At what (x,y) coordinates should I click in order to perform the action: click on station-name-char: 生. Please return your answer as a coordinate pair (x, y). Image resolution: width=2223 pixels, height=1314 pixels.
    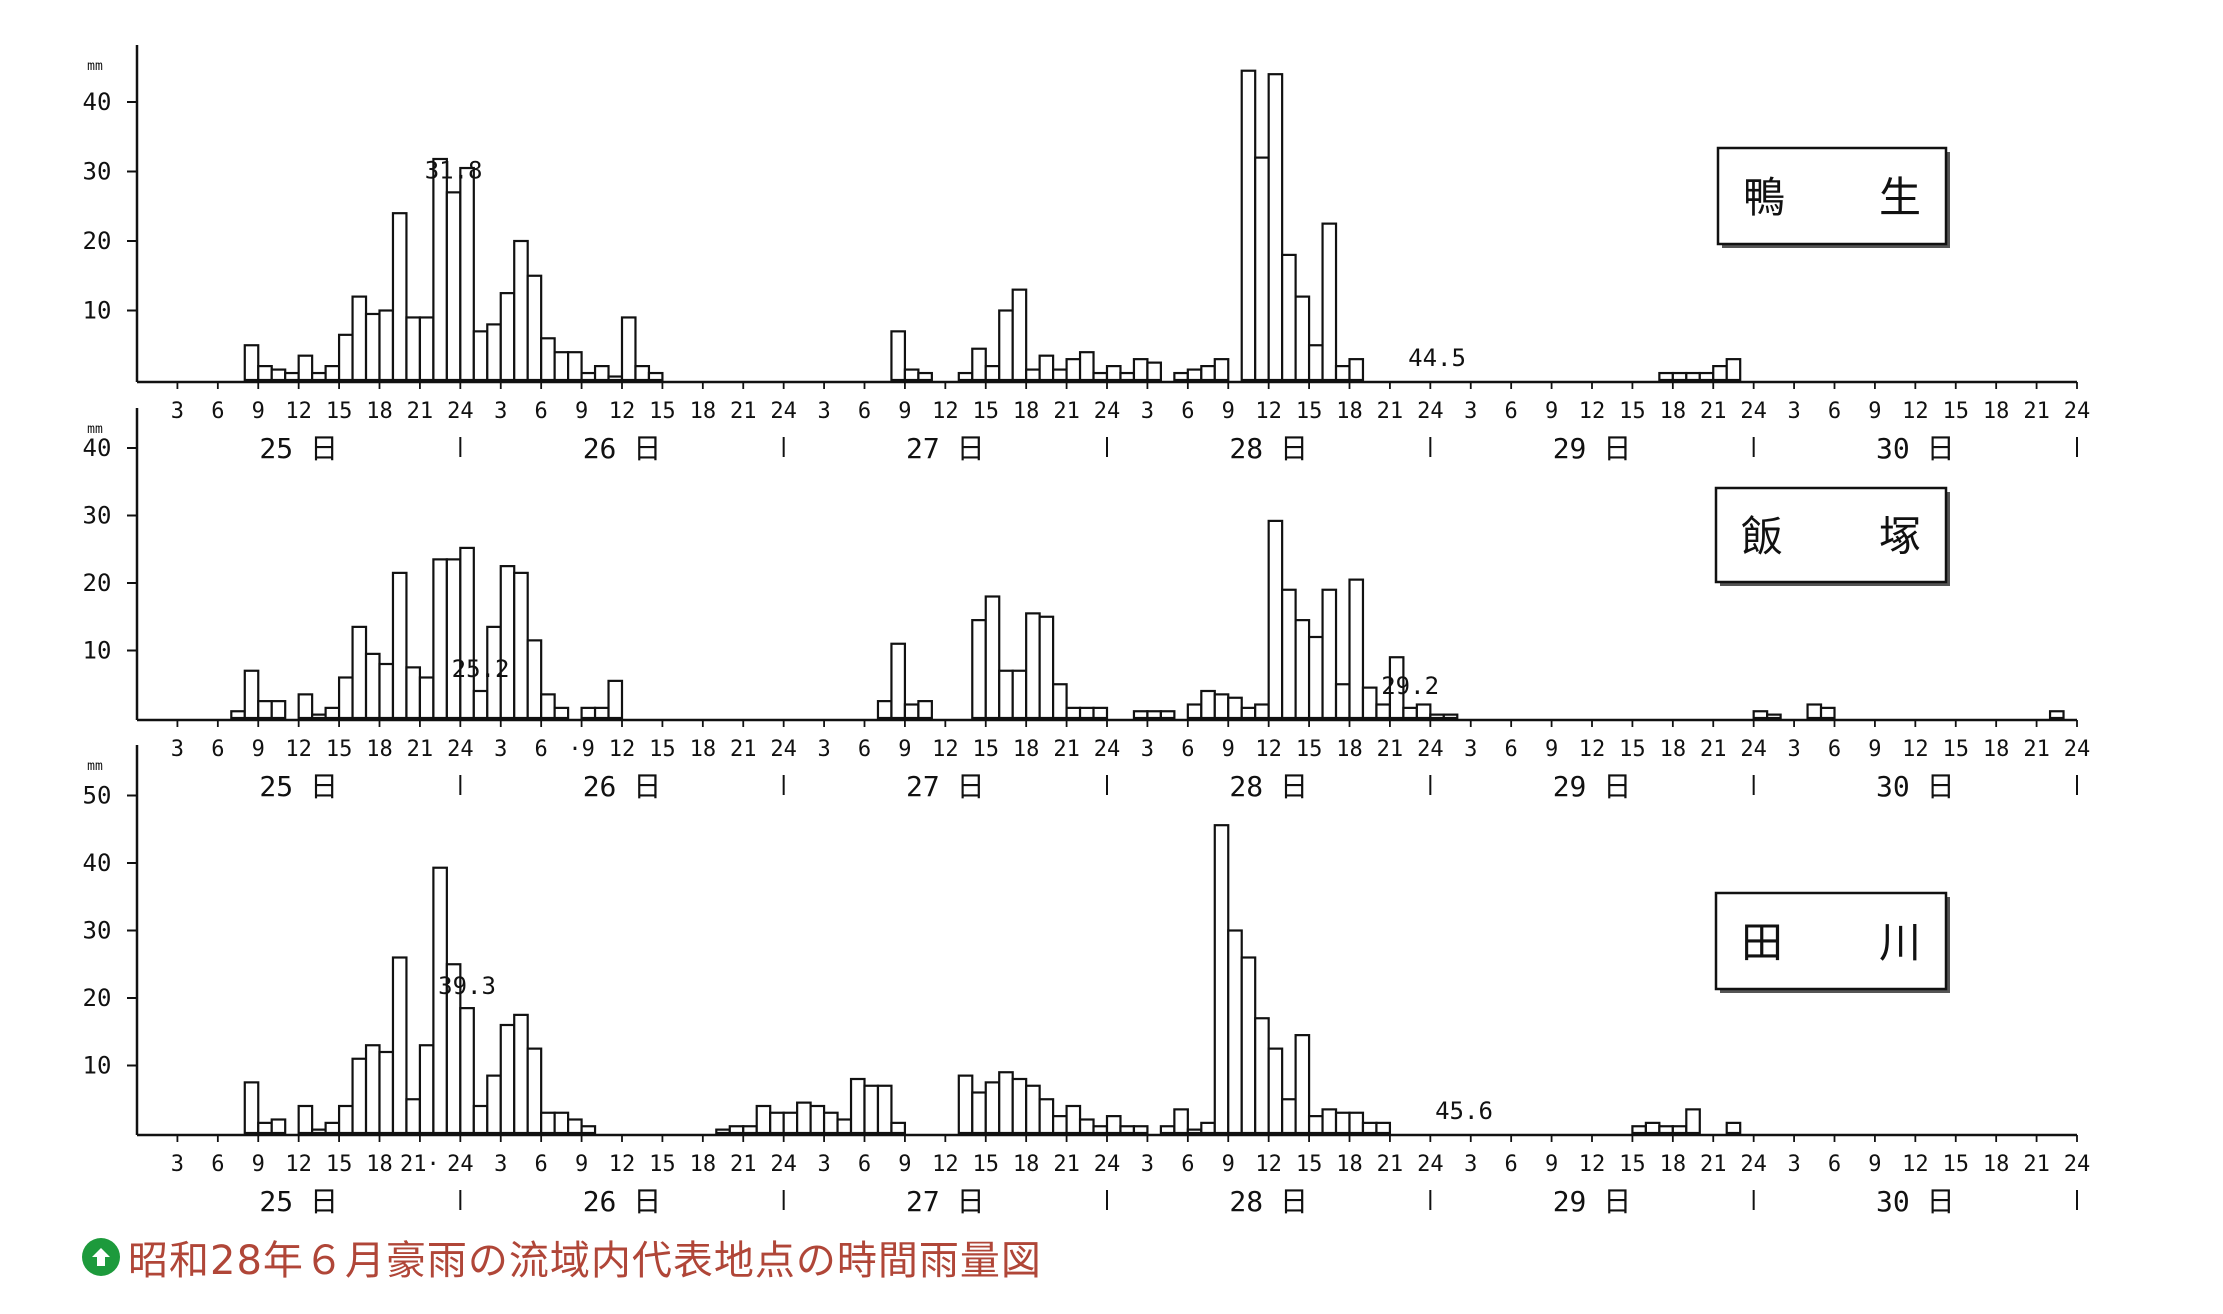
    Looking at the image, I should click on (1900, 197).